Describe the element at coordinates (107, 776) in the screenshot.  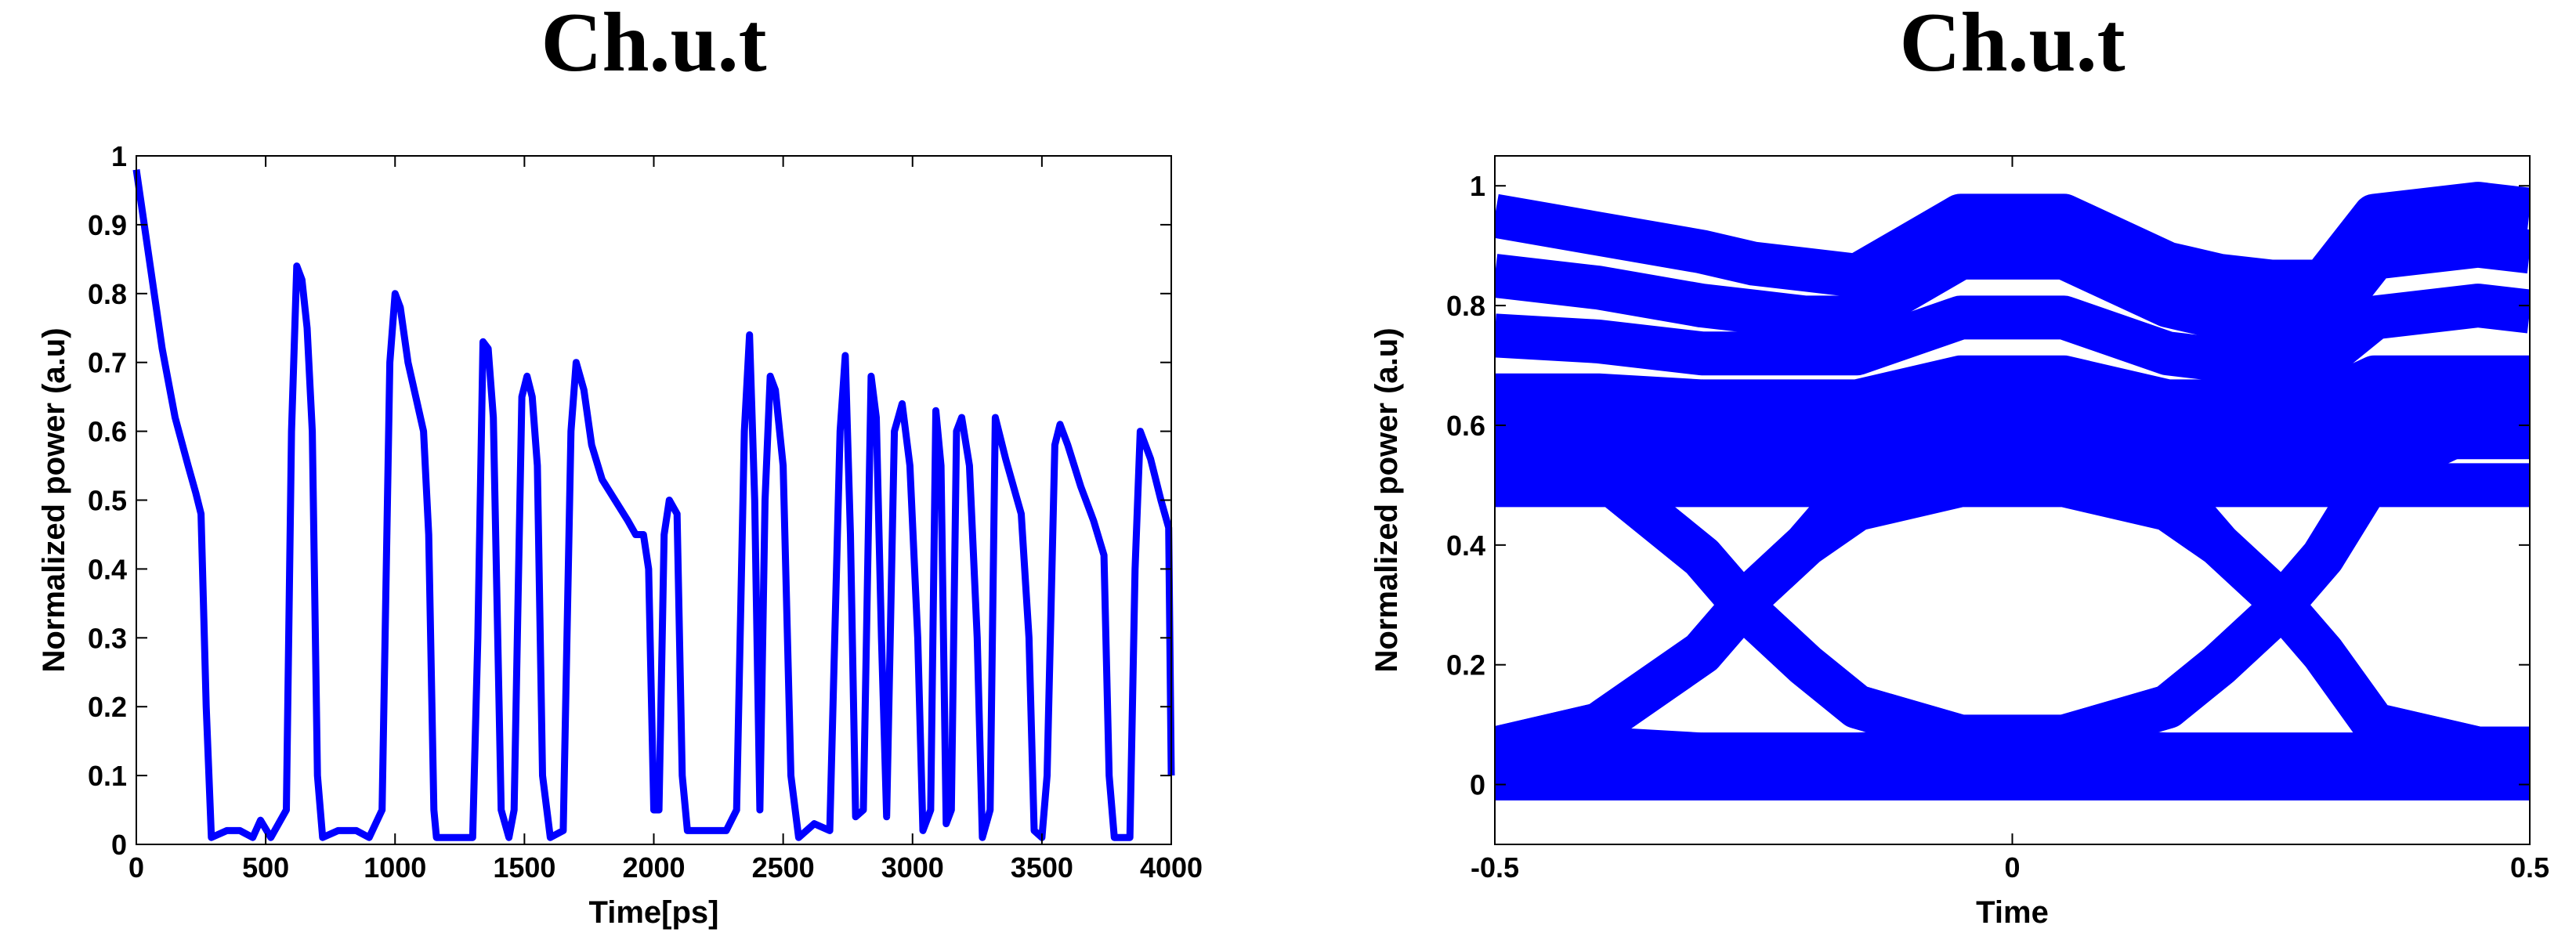
I see `y-tick-label: 0.1` at that location.